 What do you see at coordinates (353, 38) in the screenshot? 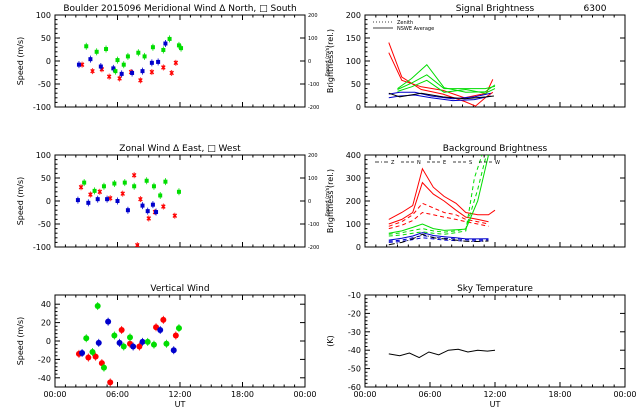
I see `y-tick-label: 150` at bounding box center [353, 38].